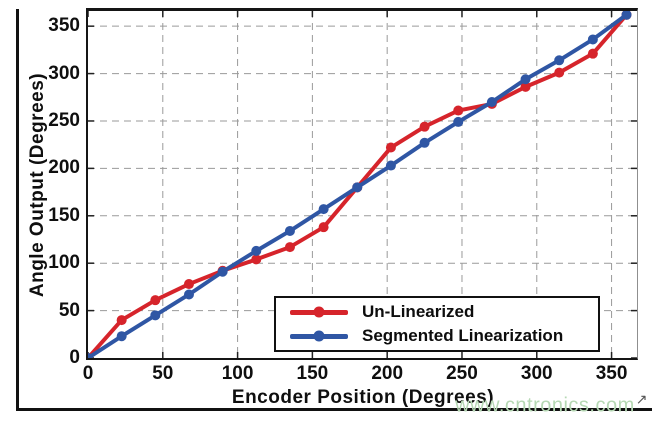  What do you see at coordinates (545, 405) in the screenshot?
I see `watermark-text: www.cntronics.com` at bounding box center [545, 405].